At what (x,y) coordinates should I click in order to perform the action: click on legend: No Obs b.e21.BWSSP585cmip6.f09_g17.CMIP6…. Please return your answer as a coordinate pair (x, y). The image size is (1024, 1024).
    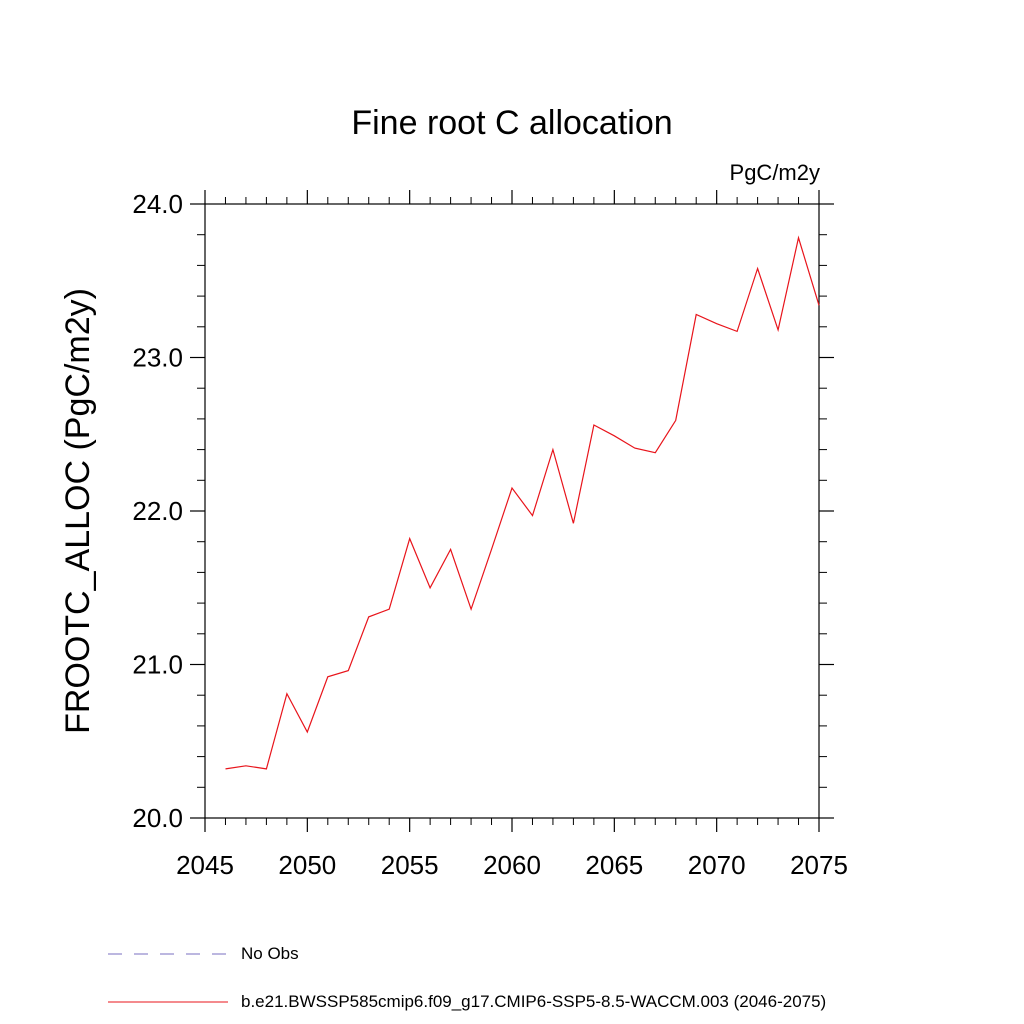
    Looking at the image, I should click on (467, 977).